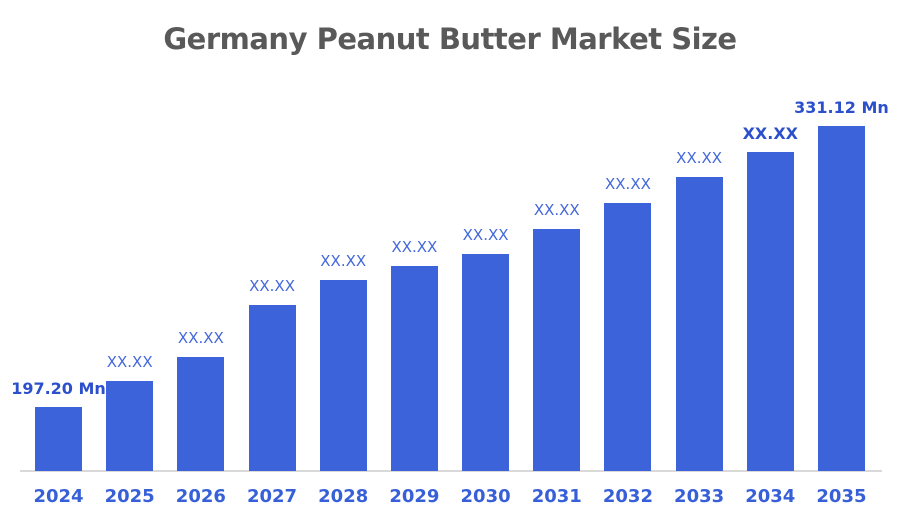 This screenshot has width=900, height=525. What do you see at coordinates (486, 362) in the screenshot?
I see `bar-2030` at bounding box center [486, 362].